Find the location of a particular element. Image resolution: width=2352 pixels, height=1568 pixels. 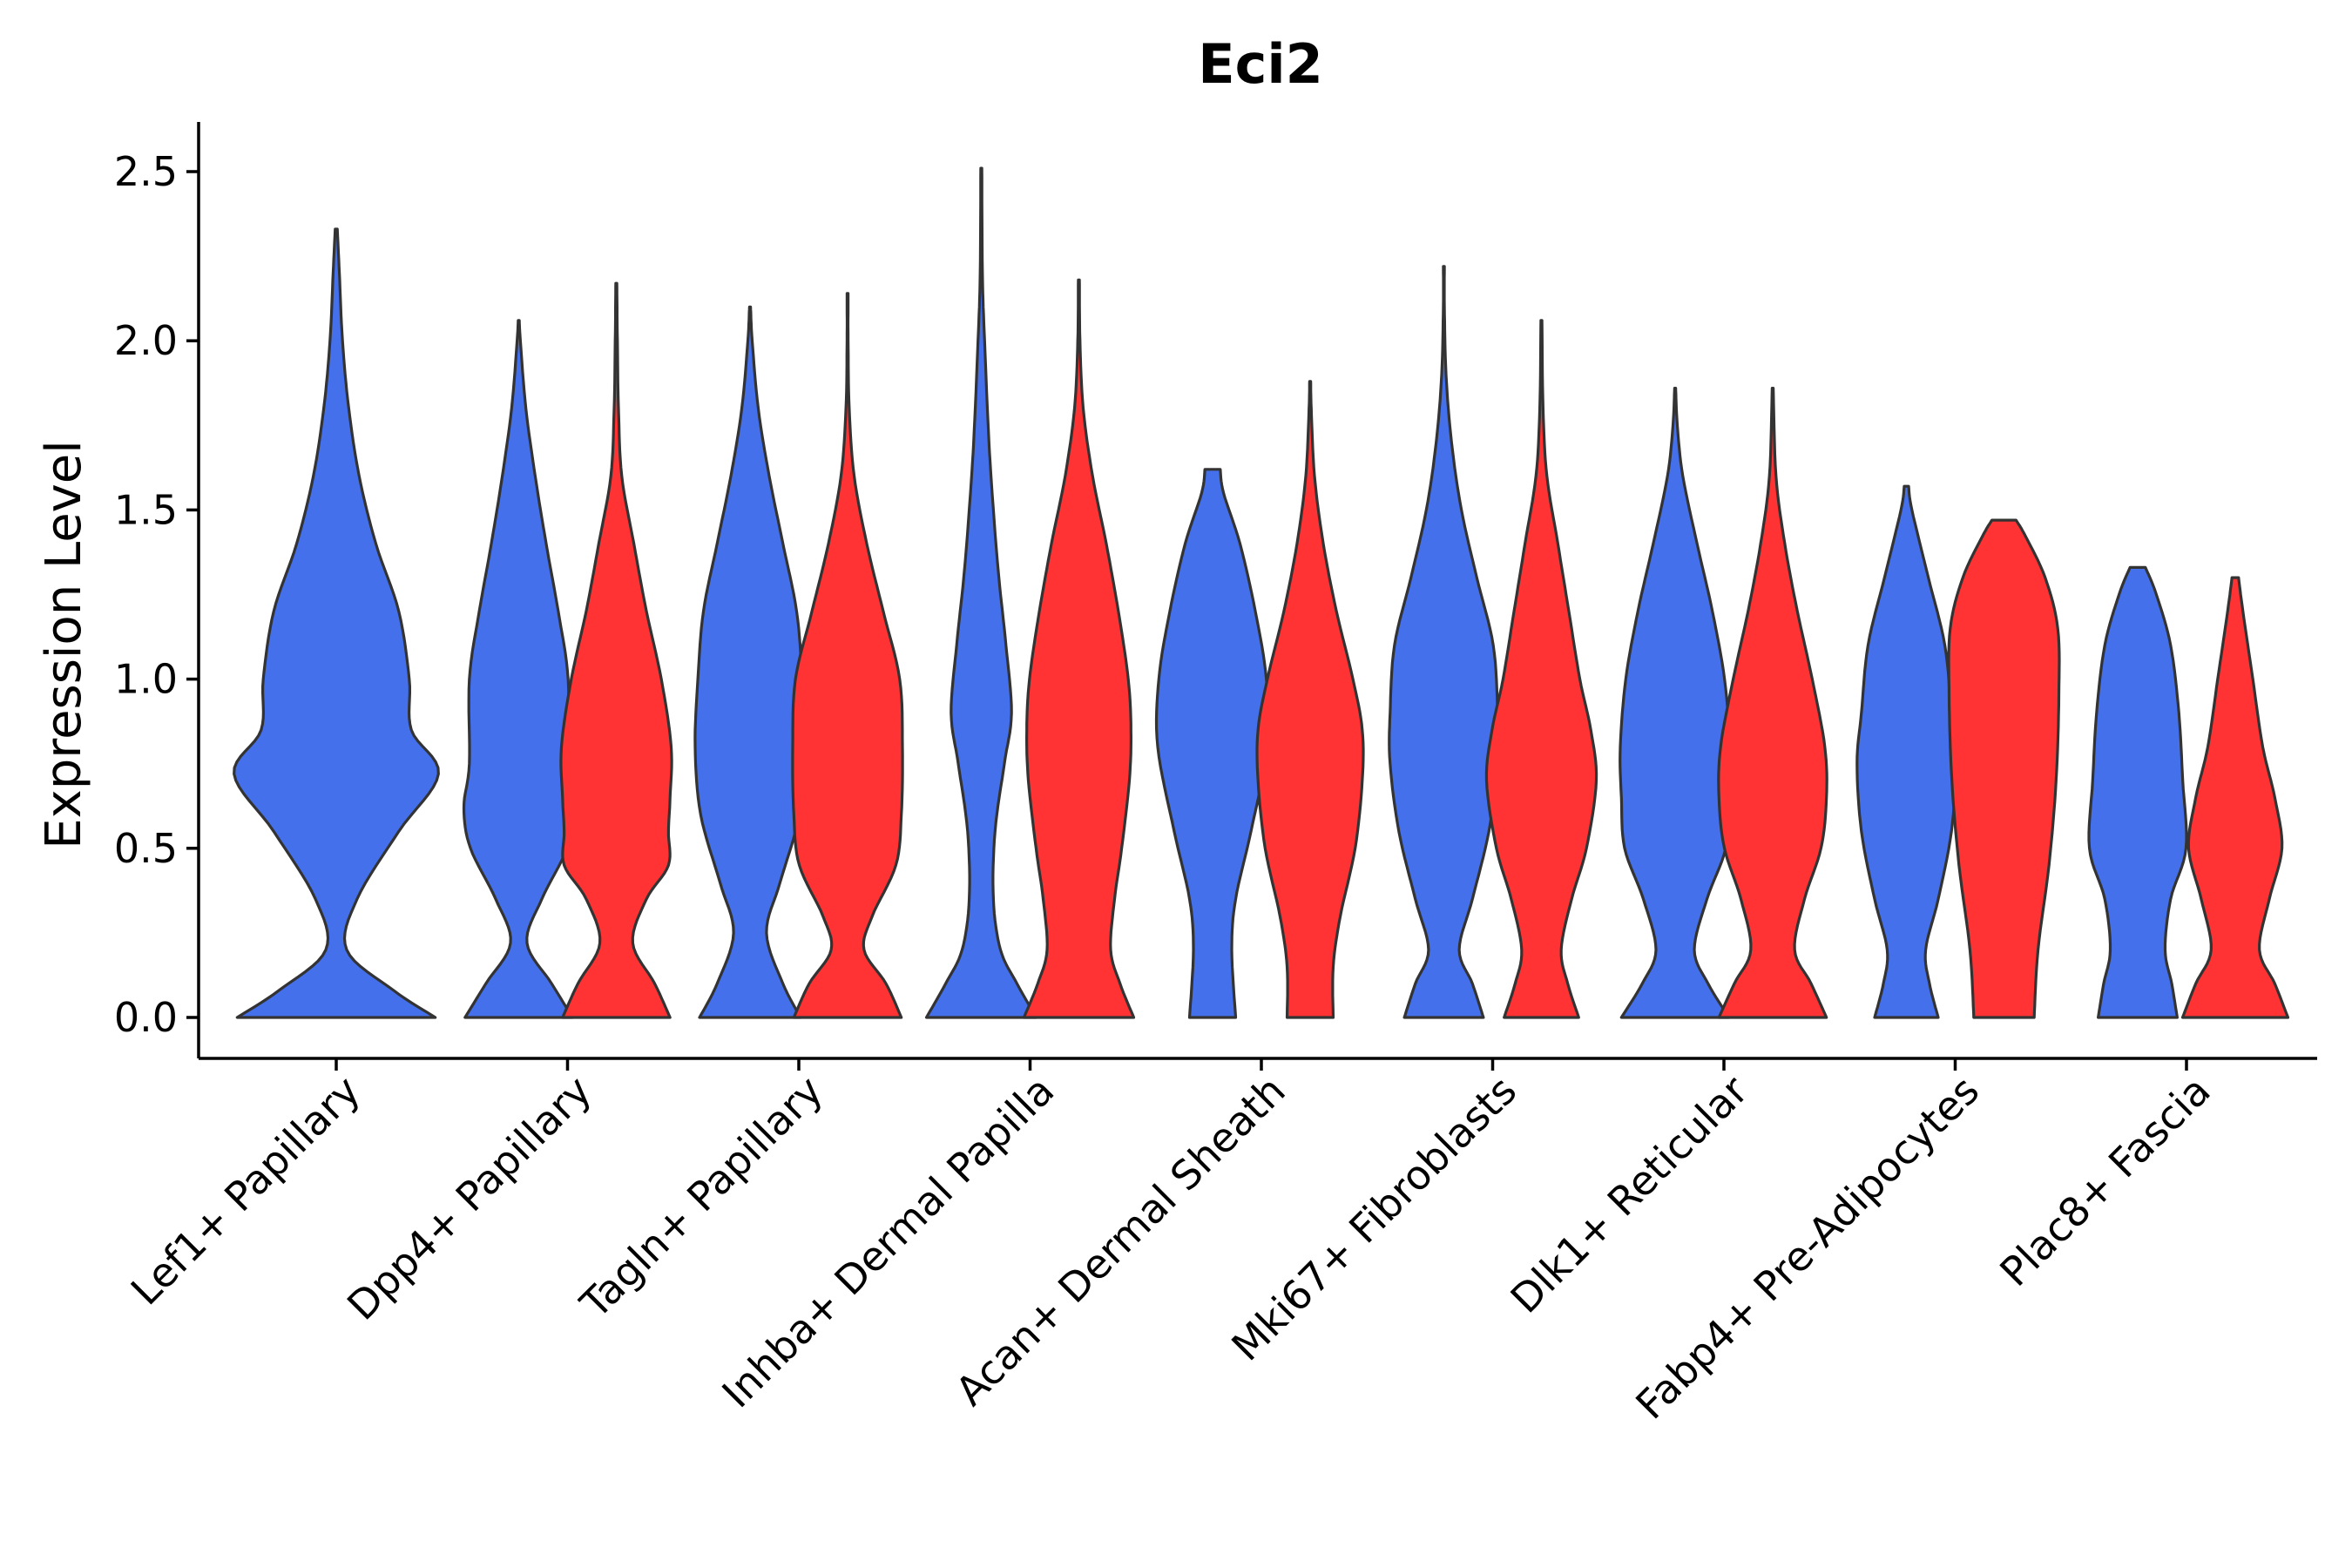

violin-1-red-group is located at coordinates (616, 650).